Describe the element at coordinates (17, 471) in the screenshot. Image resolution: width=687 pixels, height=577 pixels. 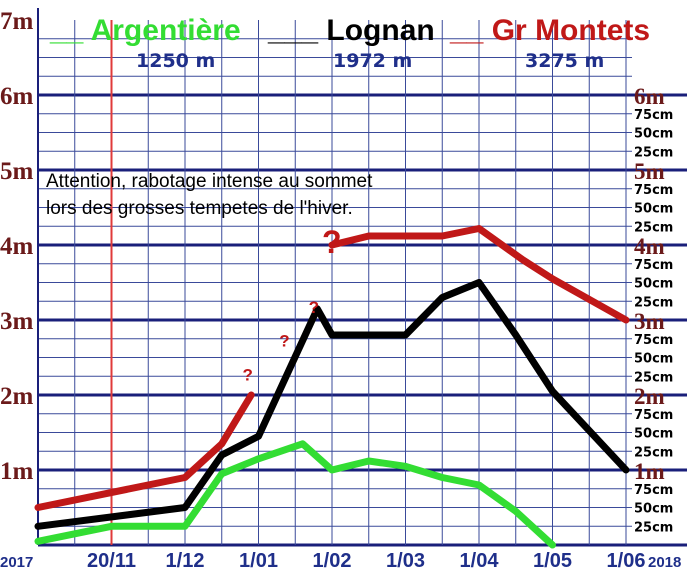
I see `y-tick-left: 1m` at that location.